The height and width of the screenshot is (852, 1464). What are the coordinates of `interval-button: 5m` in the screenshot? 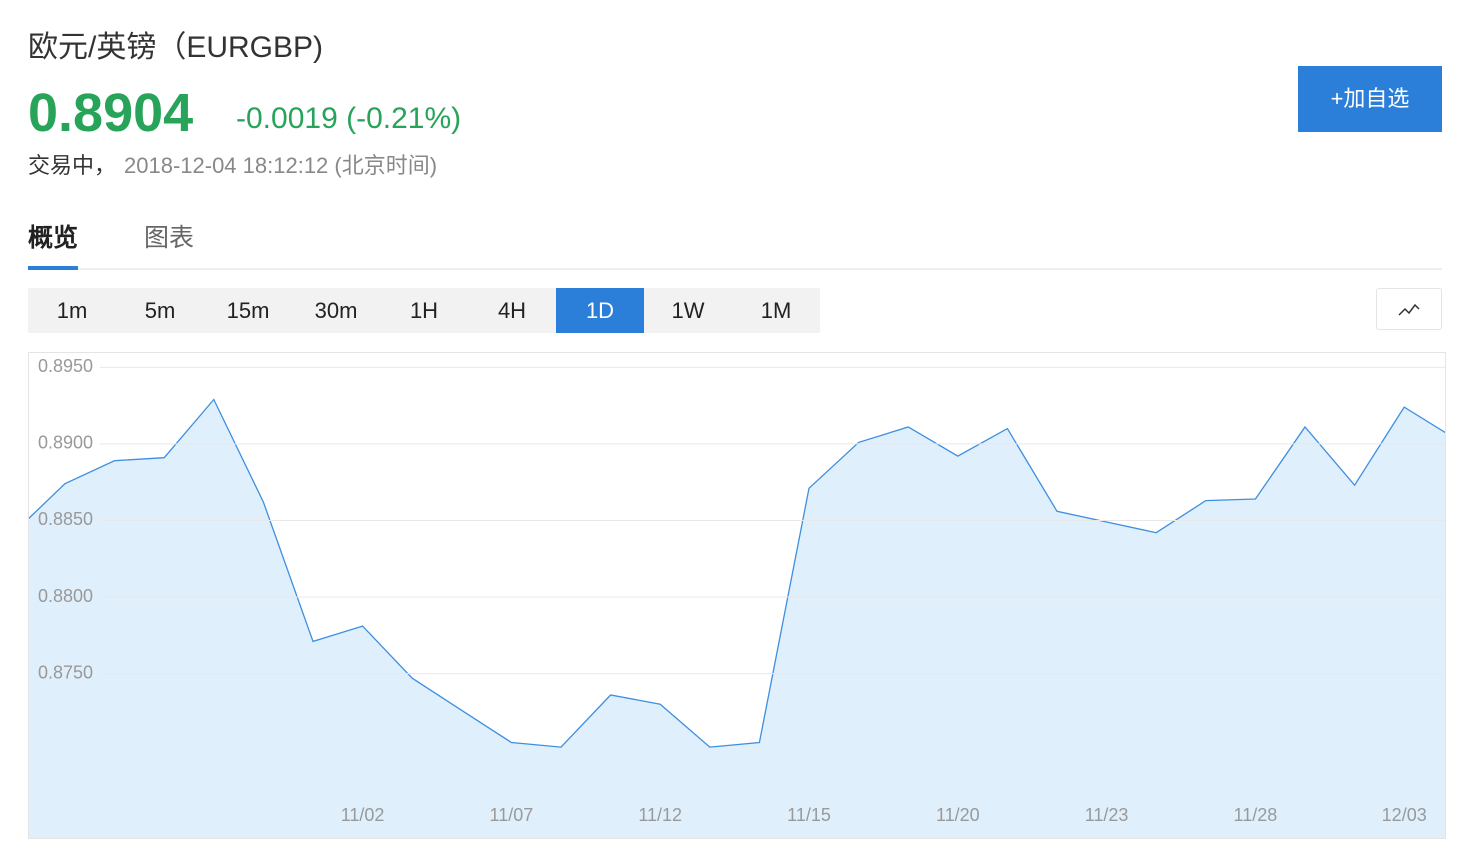 It's located at (160, 310).